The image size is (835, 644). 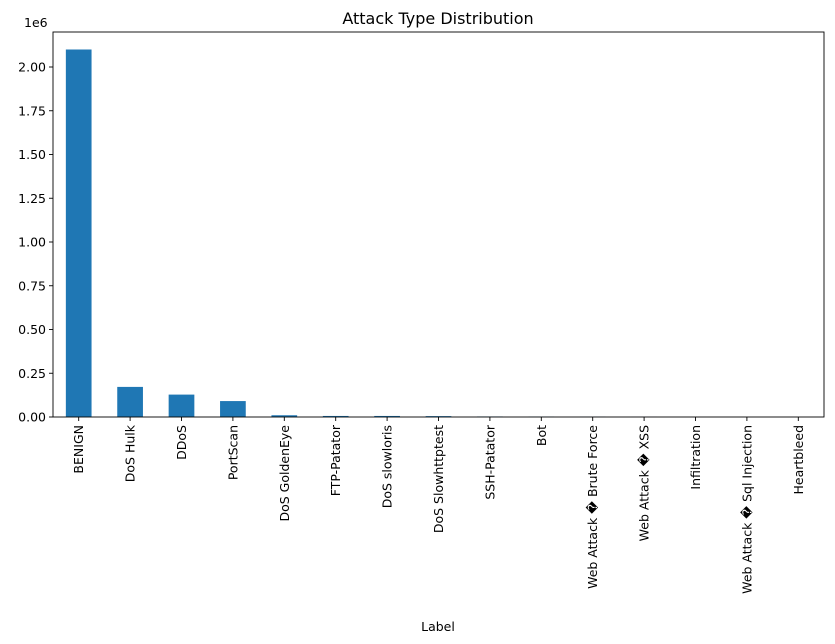 I want to click on x-tick-label: SSH-Patator, so click(x=489, y=462).